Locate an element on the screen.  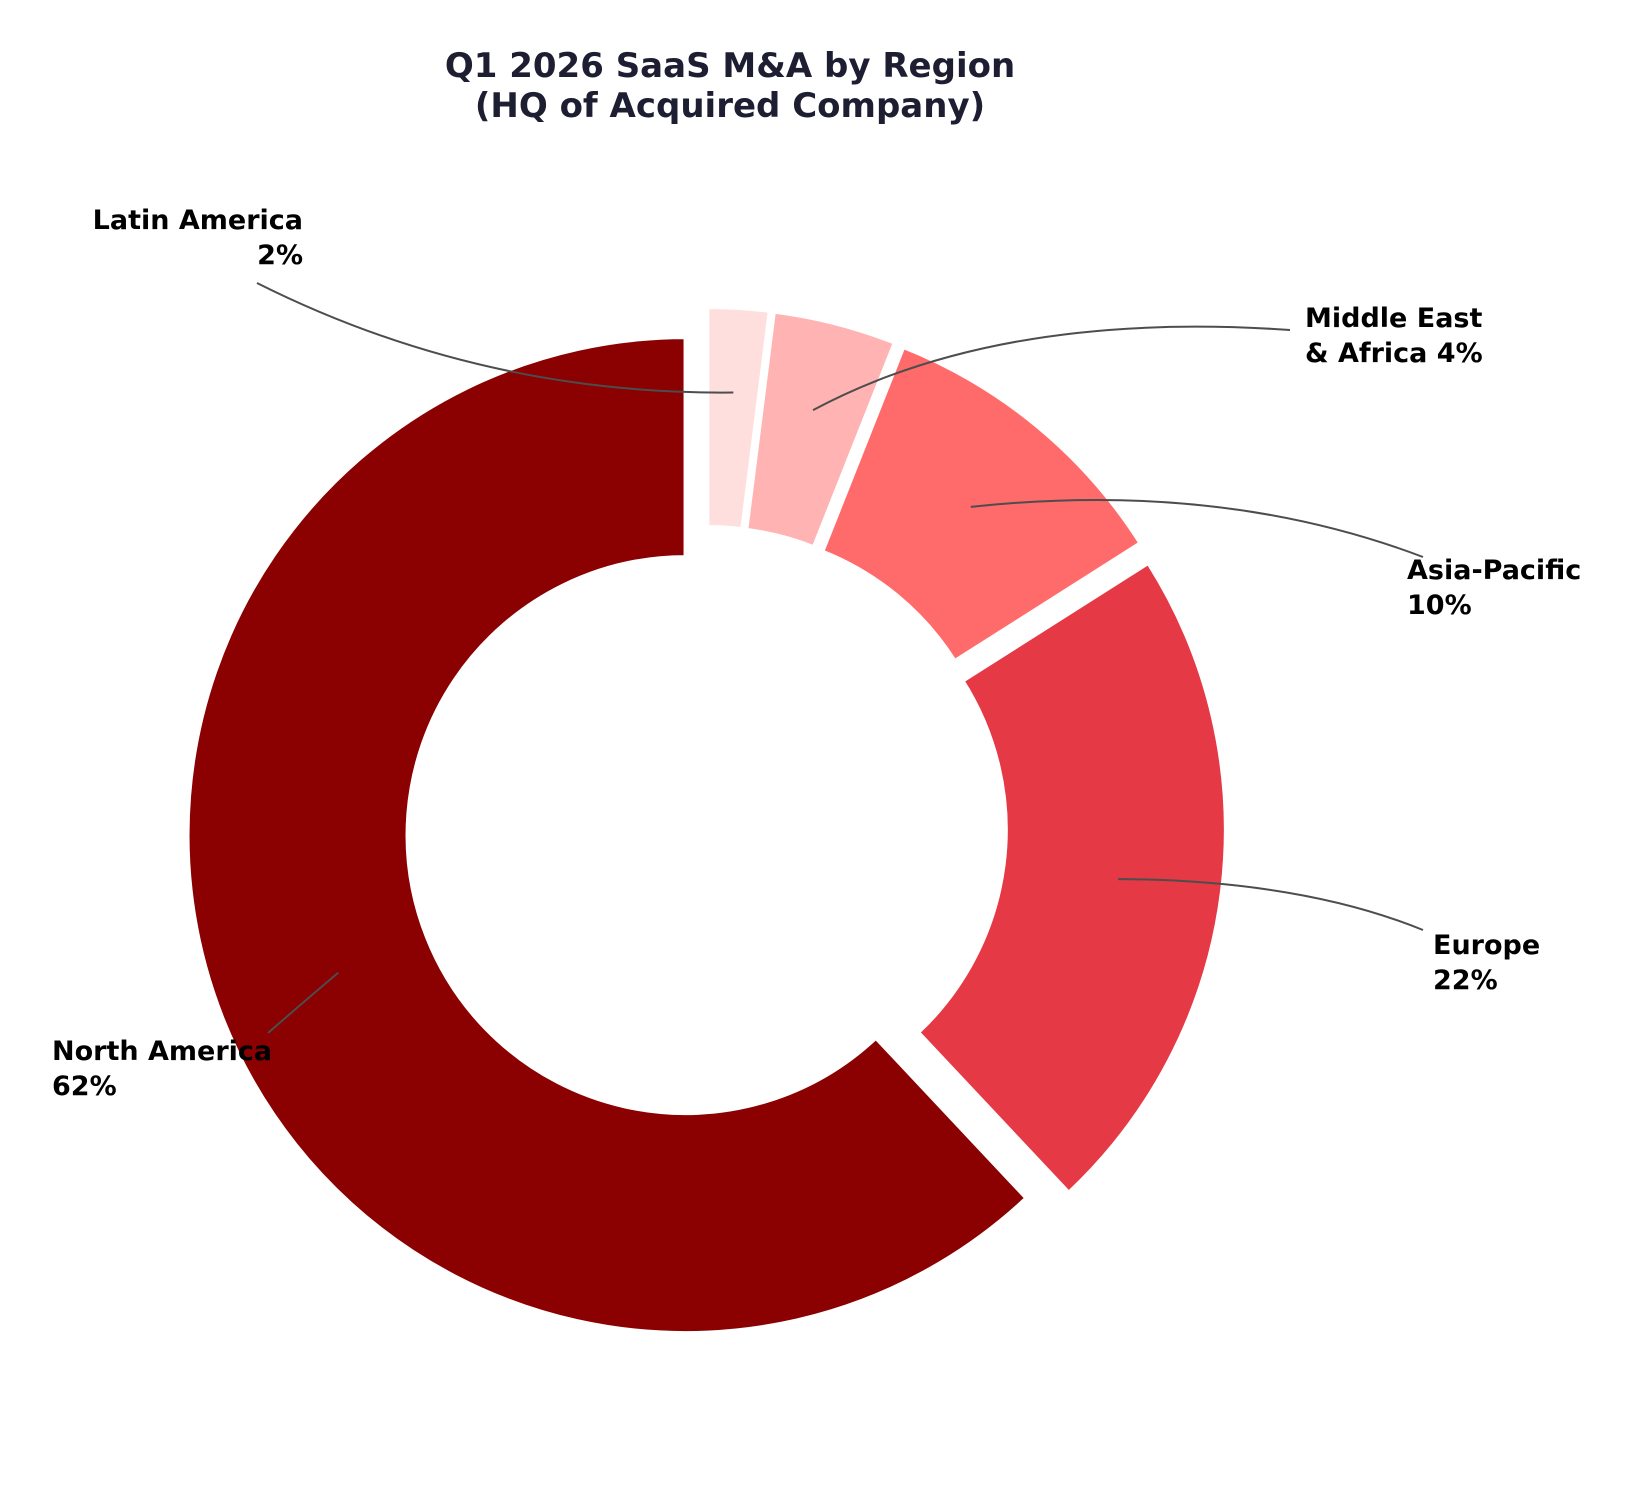
slice-label-pct-line: 10% is located at coordinates (1439, 605).